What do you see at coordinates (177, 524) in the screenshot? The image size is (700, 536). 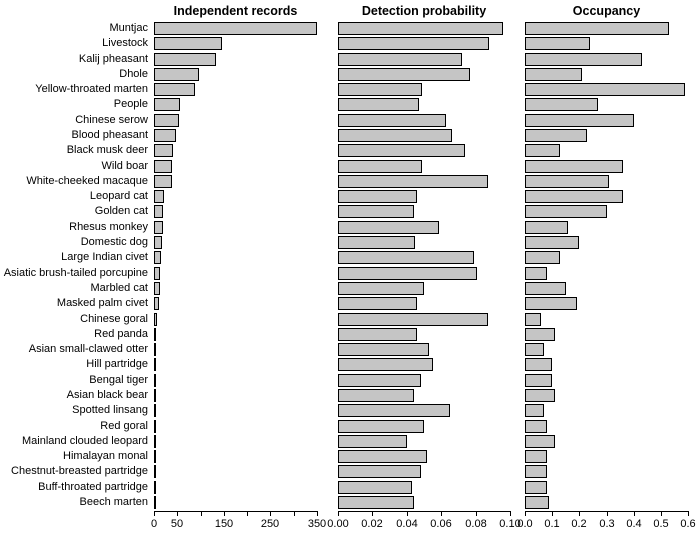 I see `x-axis-tick-label: 50` at bounding box center [177, 524].